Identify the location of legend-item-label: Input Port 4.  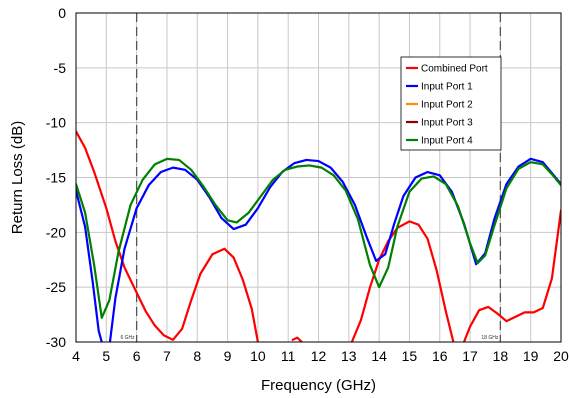
(447, 141).